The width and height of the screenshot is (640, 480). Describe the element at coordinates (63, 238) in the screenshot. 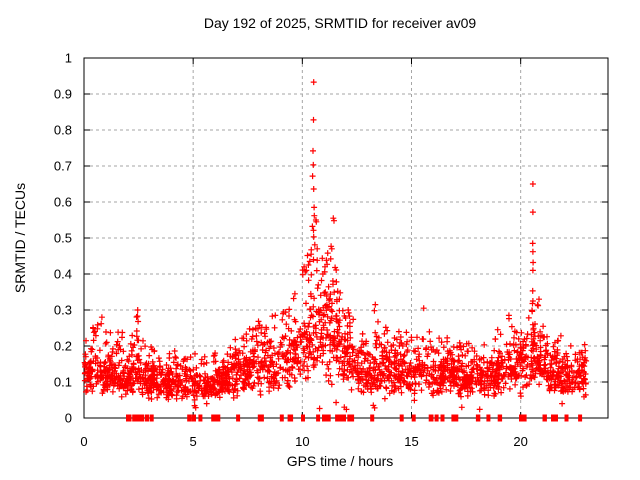

I see `y-tick-label: 0.5` at that location.